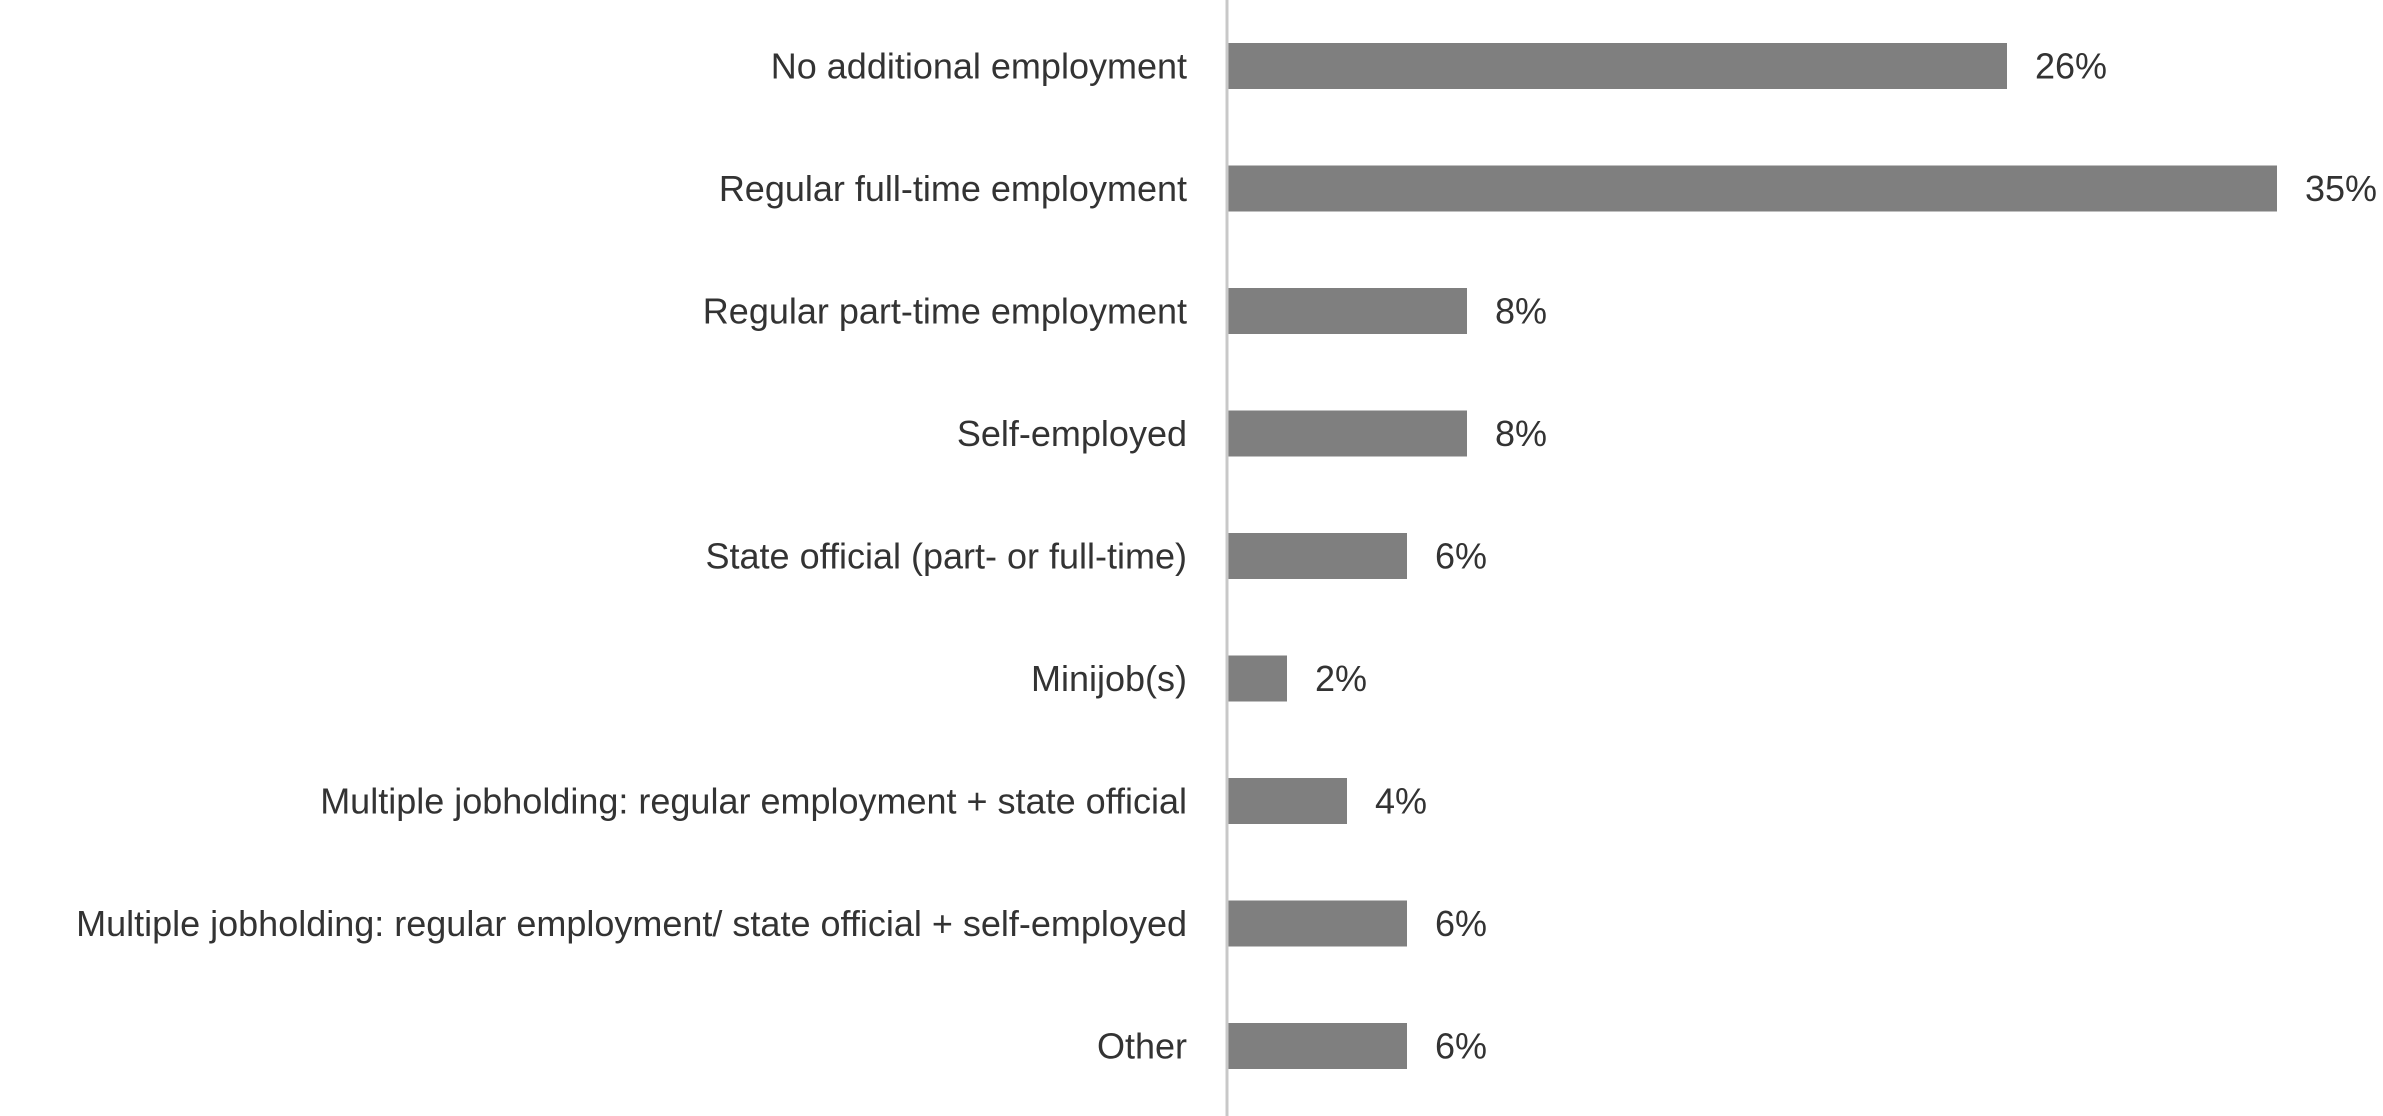  I want to click on category-label: Minijob(s), so click(1109, 678).